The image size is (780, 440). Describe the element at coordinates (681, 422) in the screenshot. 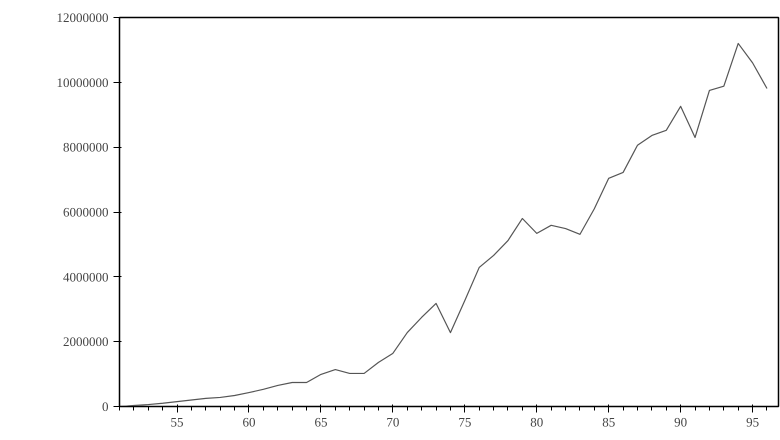

I see `x-tick-label: 90` at that location.